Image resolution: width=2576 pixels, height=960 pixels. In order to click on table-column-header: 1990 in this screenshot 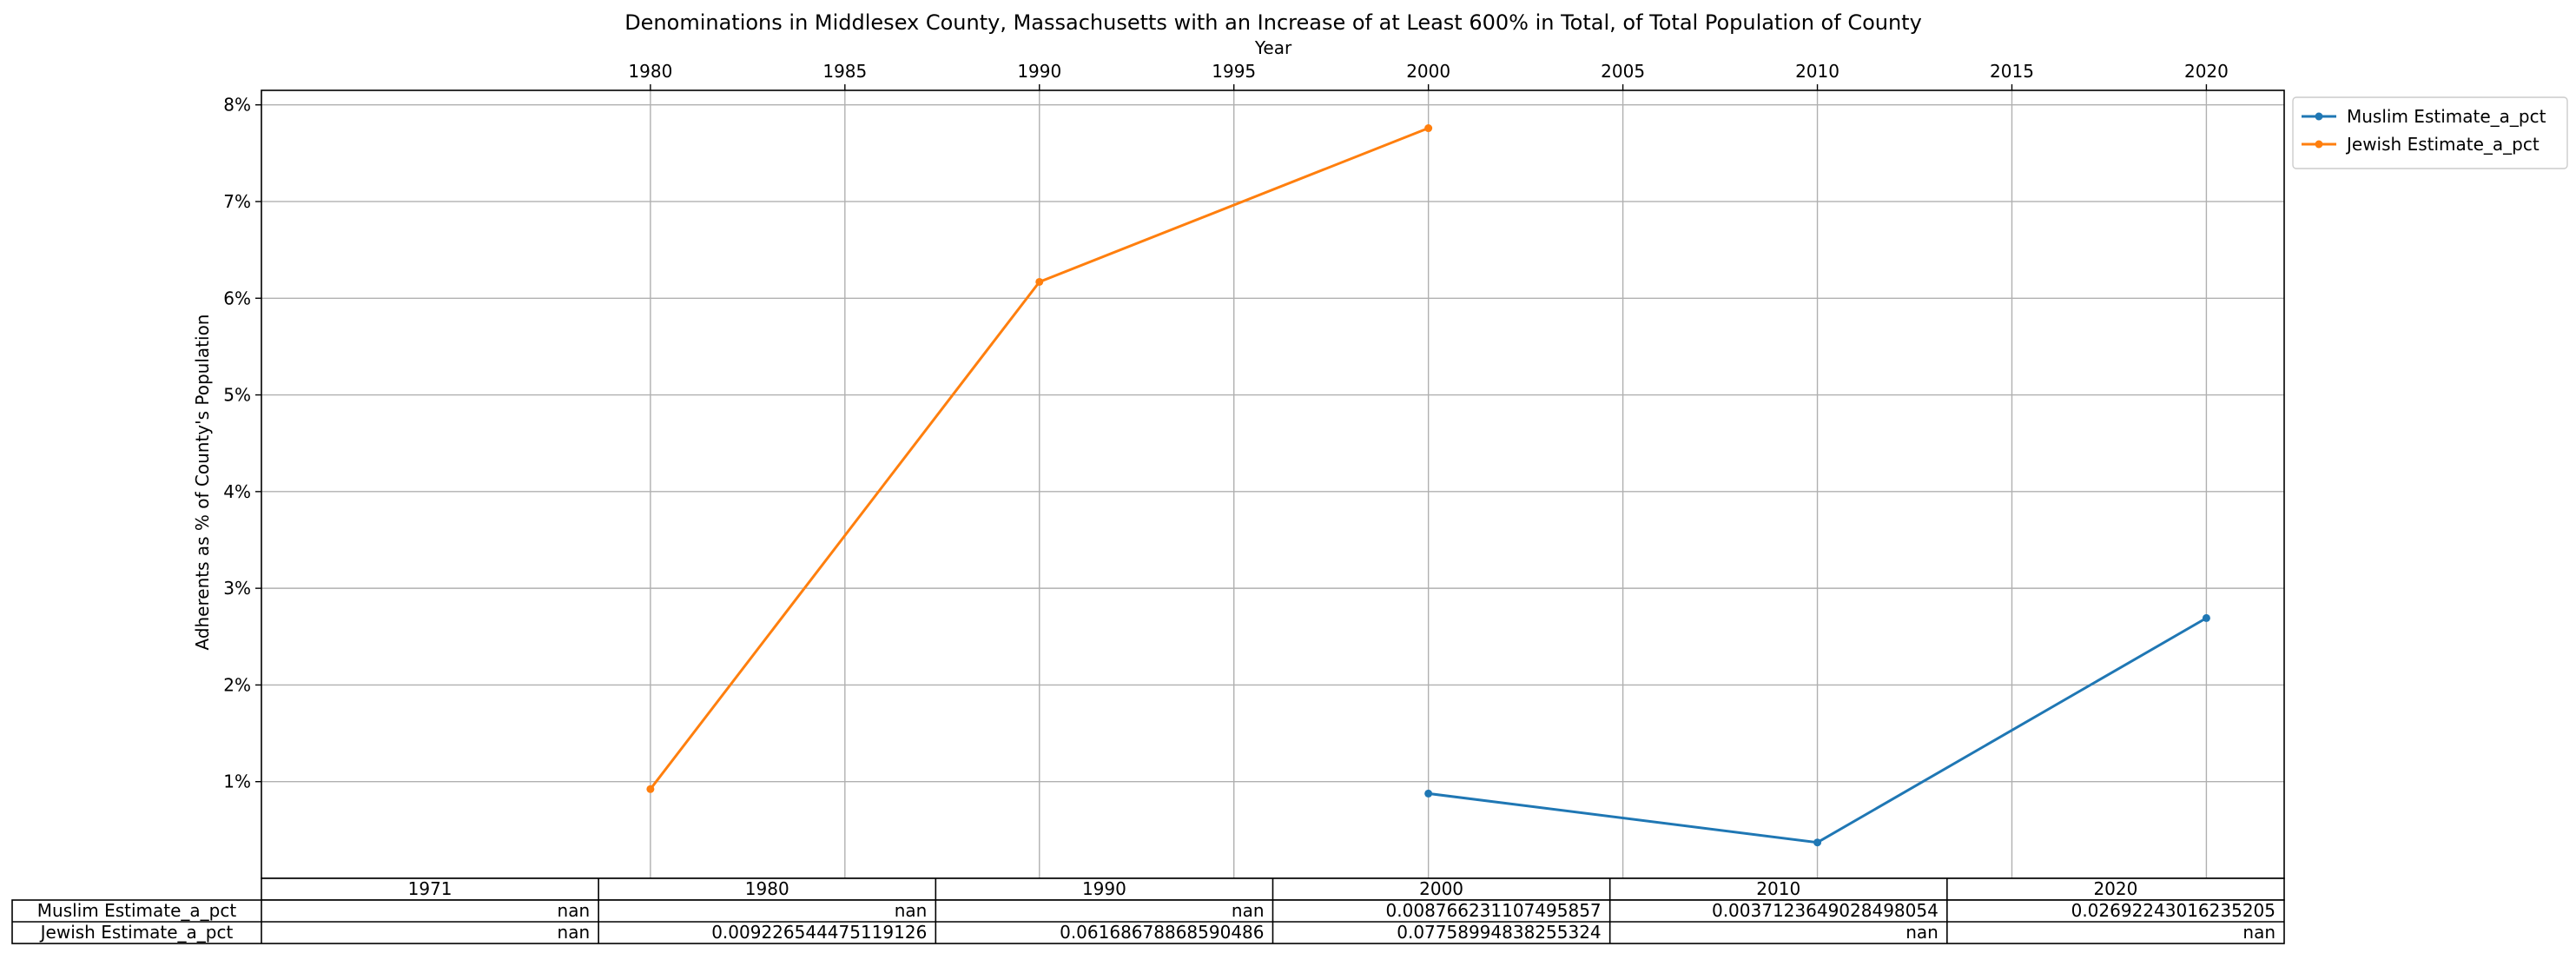, I will do `click(1104, 888)`.